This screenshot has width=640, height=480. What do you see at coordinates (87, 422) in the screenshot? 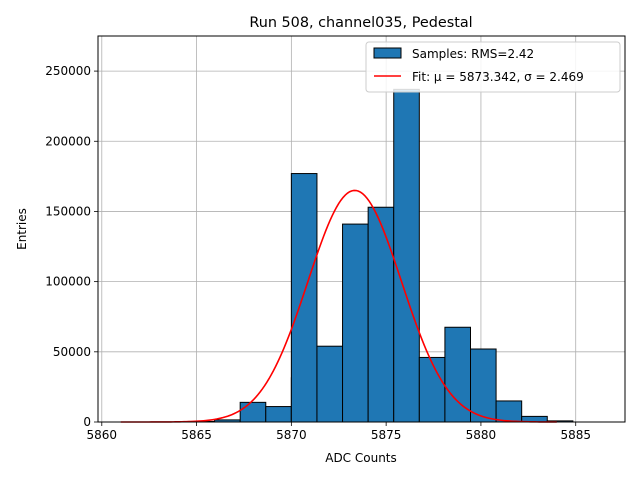
I see `y-tick-label: 0` at bounding box center [87, 422].